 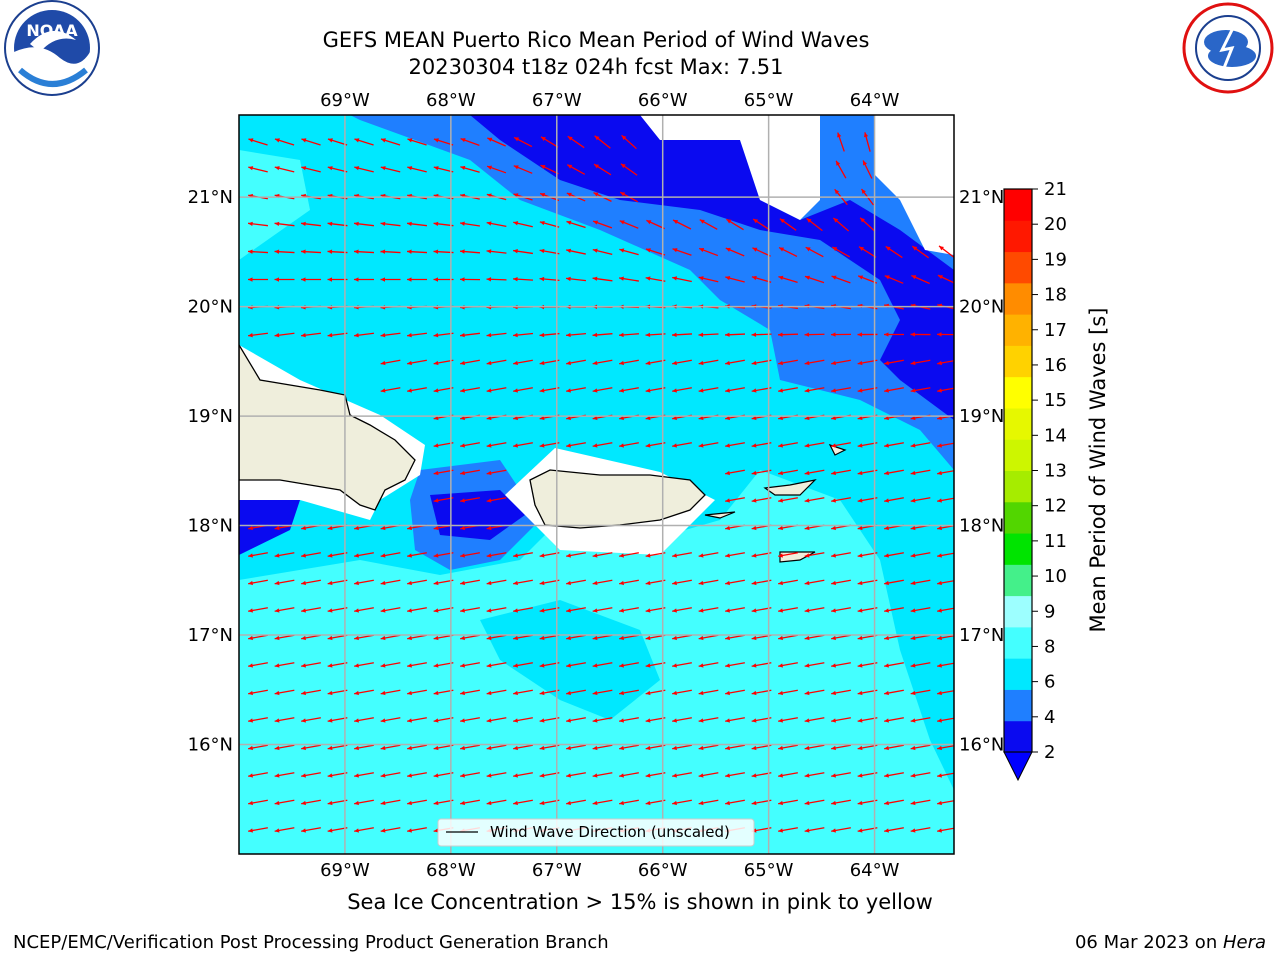 I want to click on colorbar-tick-label: 19, so click(x=1055, y=259).